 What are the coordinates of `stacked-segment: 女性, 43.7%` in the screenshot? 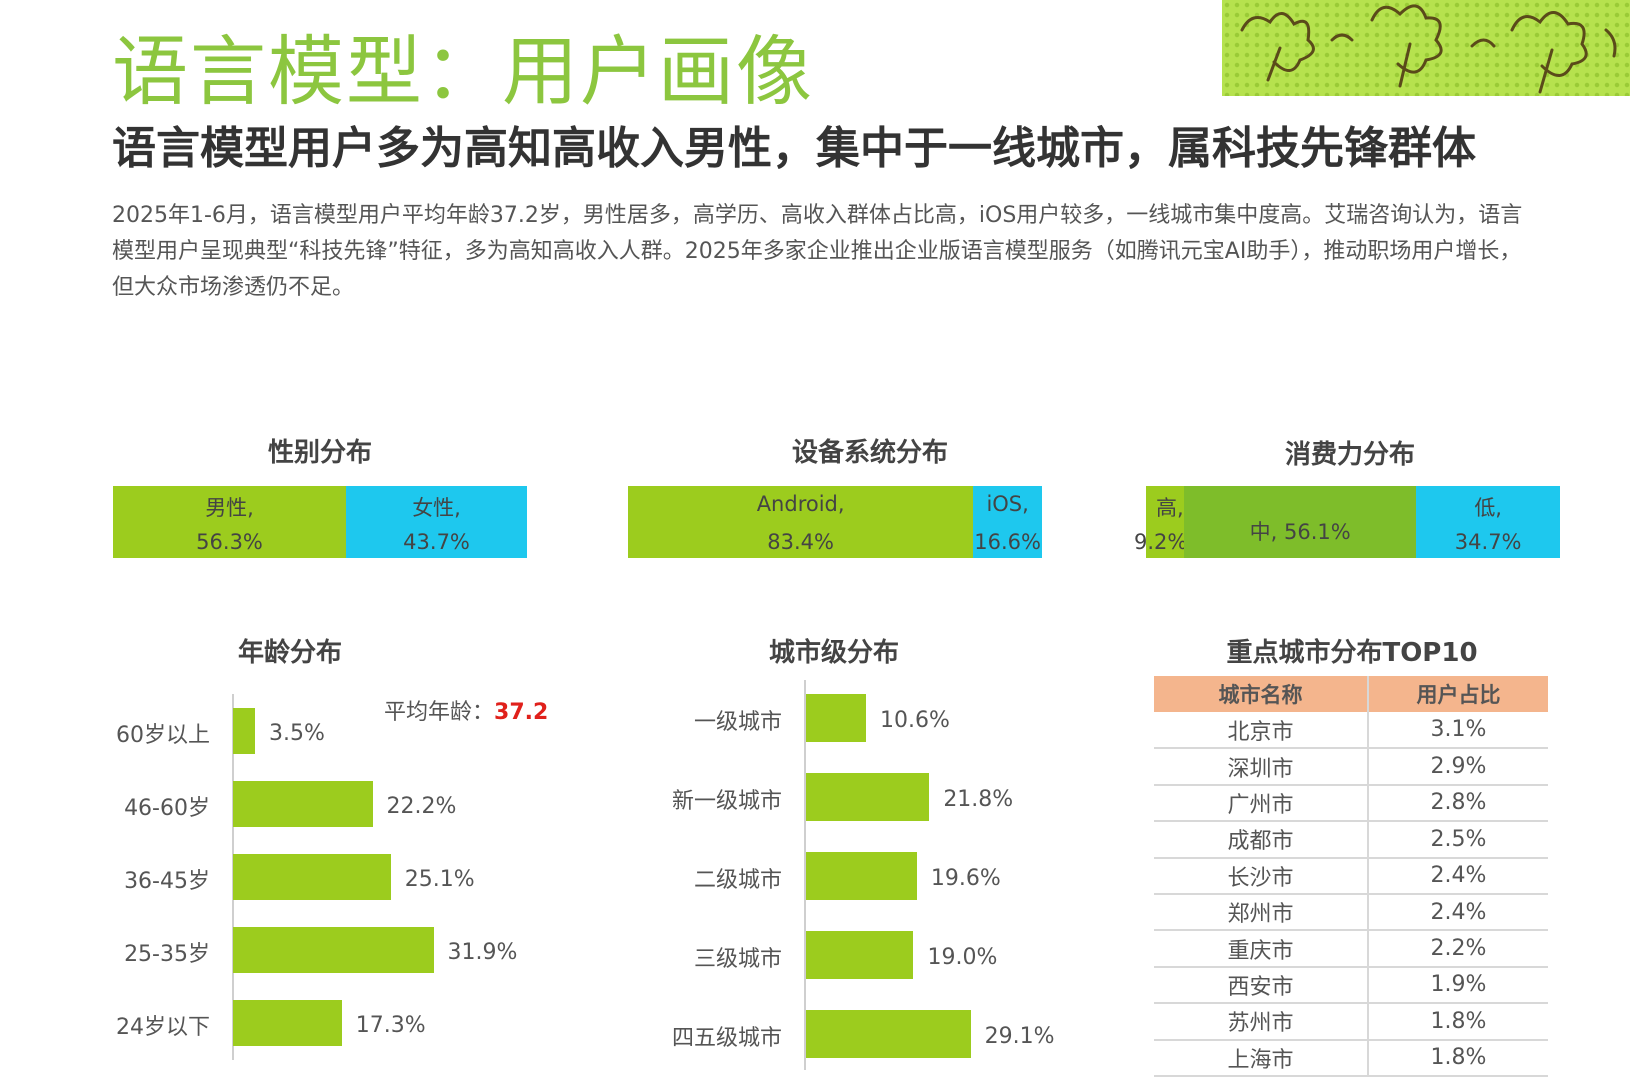 It's located at (436, 522).